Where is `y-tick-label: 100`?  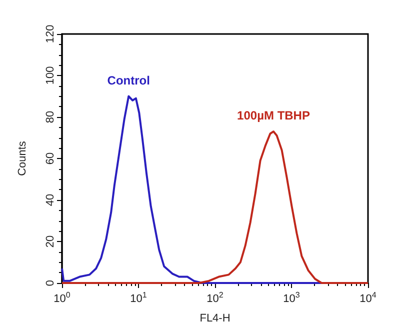 y-tick-label: 100 is located at coordinates (50, 75).